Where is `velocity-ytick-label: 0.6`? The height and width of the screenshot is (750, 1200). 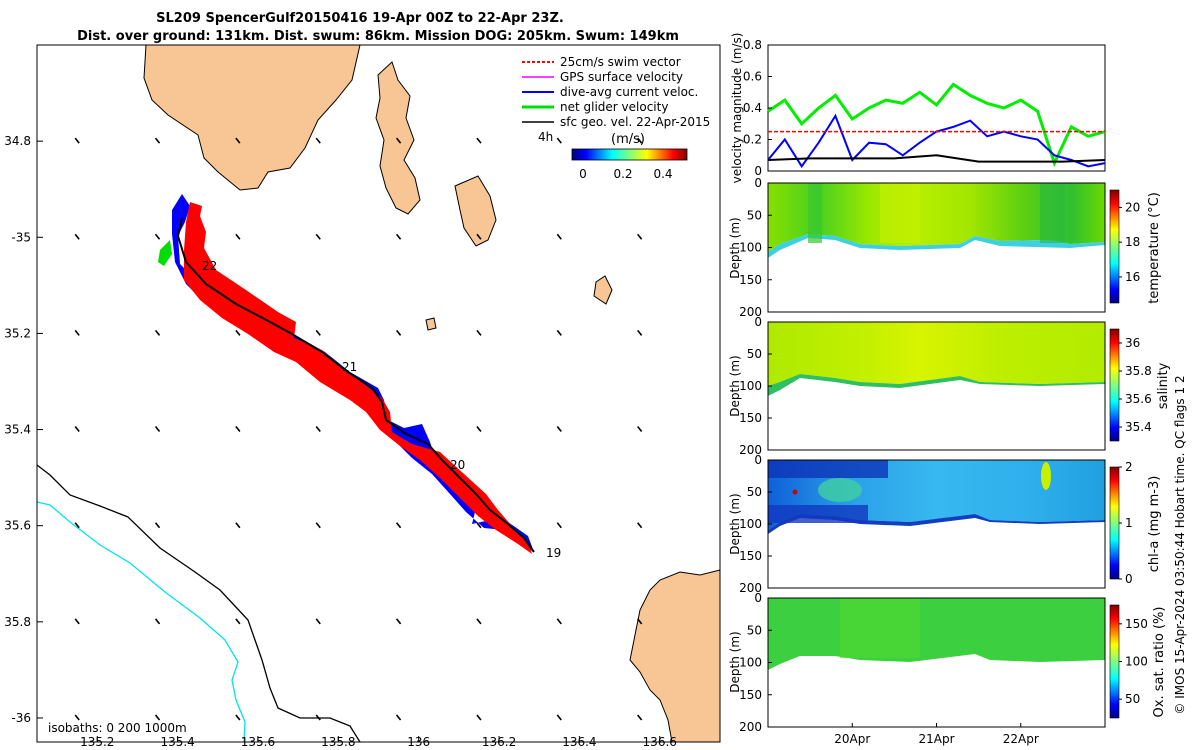 velocity-ytick-label: 0.6 is located at coordinates (752, 77).